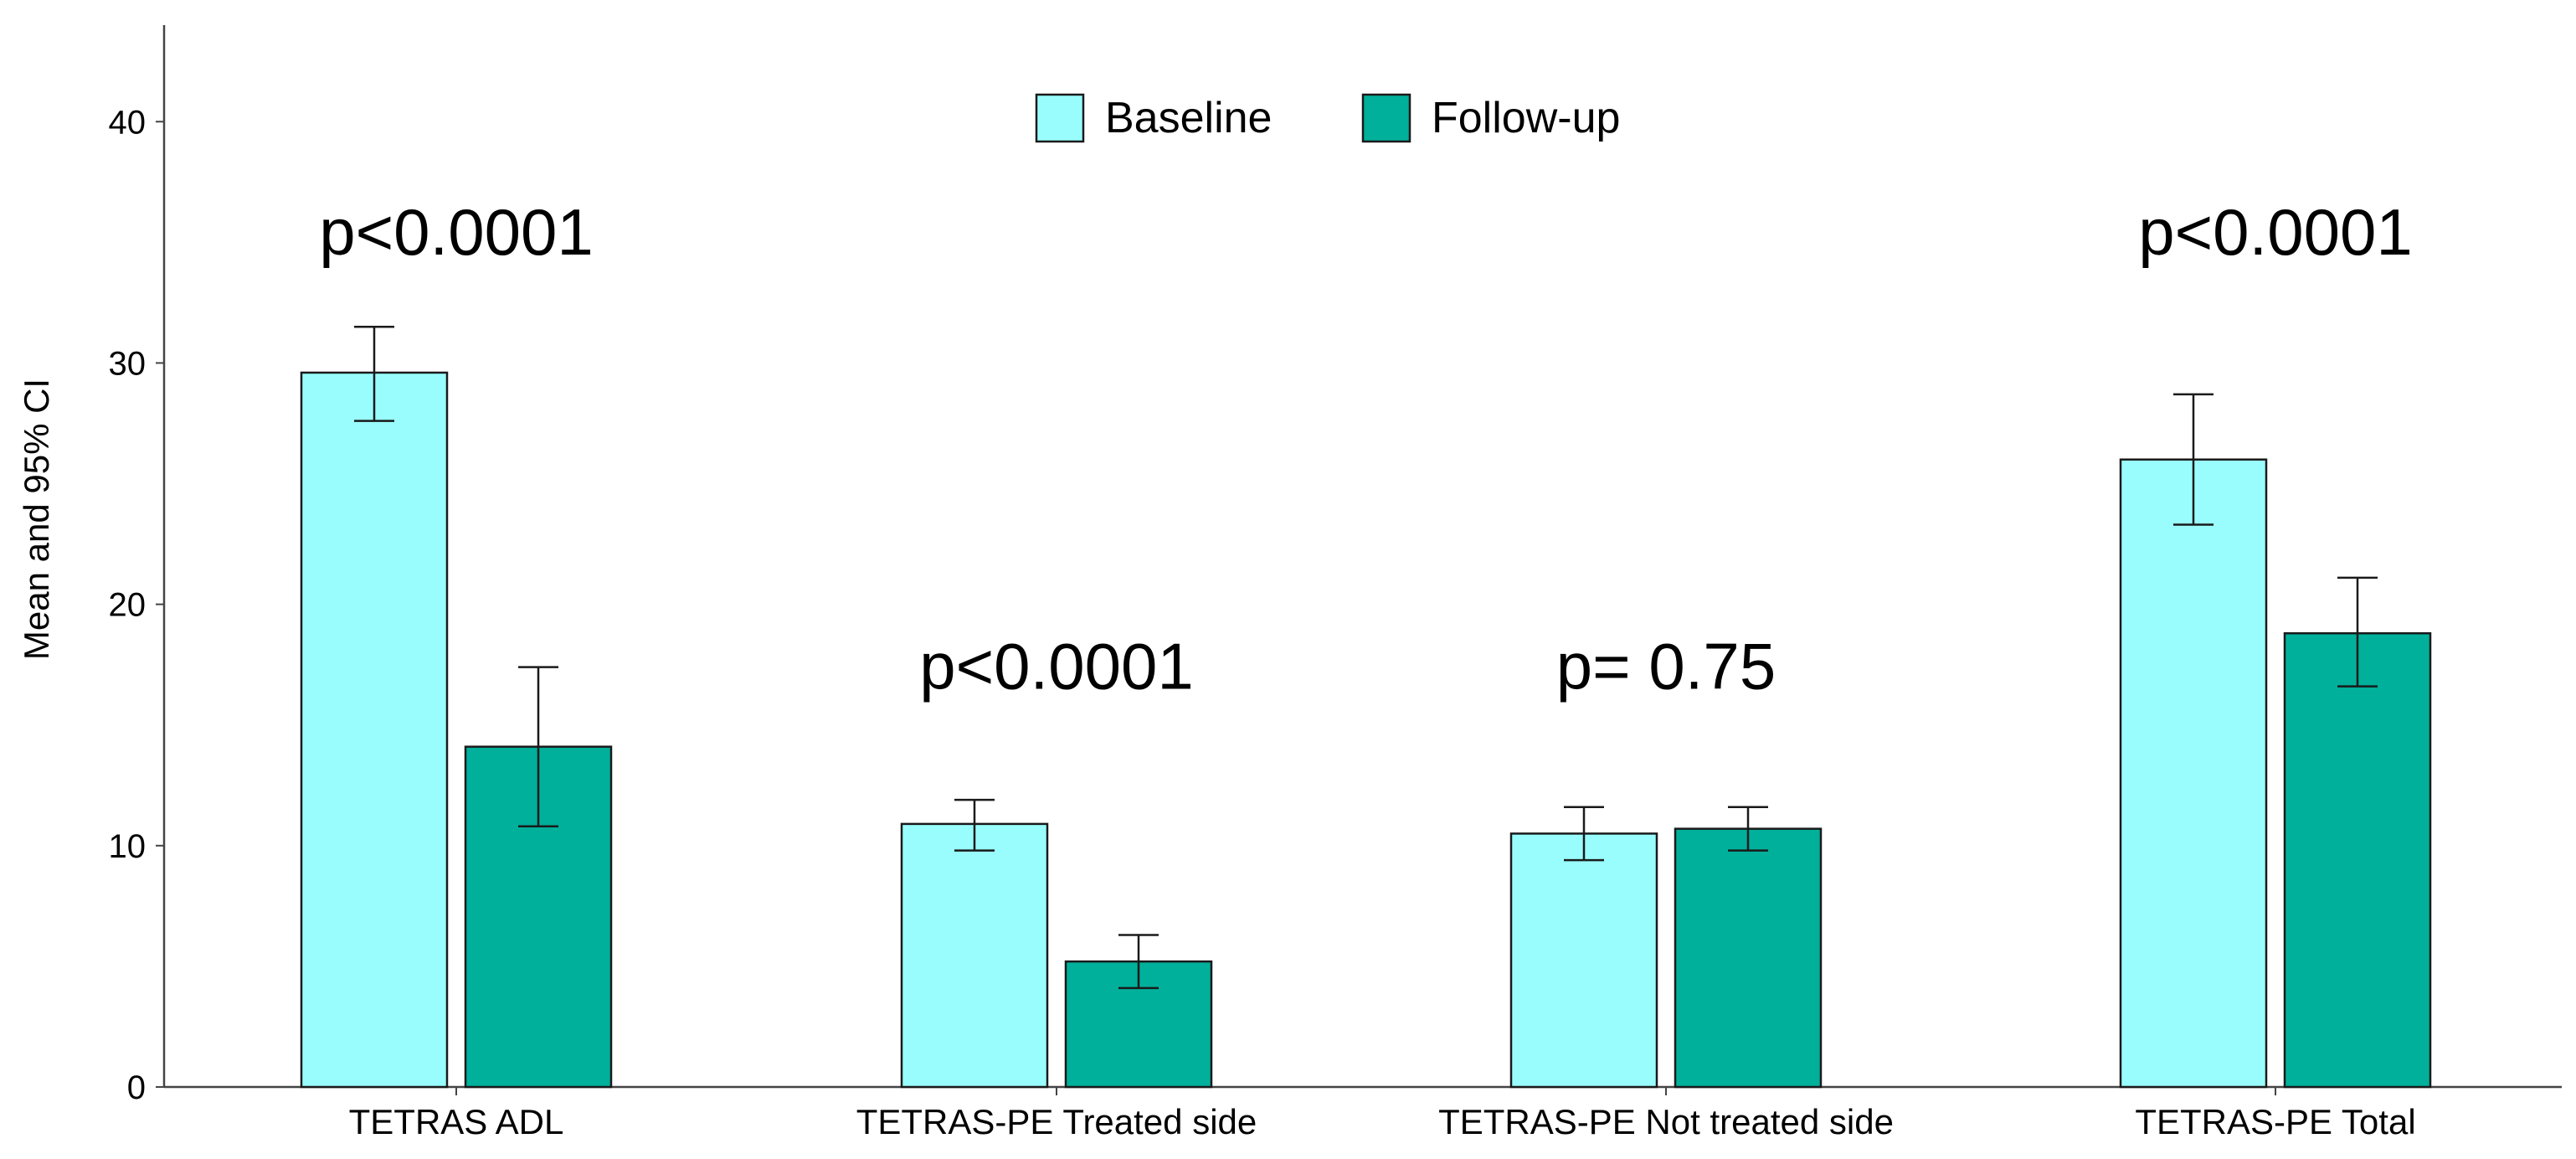  I want to click on category-label: TETRAS ADL, so click(457, 1121).